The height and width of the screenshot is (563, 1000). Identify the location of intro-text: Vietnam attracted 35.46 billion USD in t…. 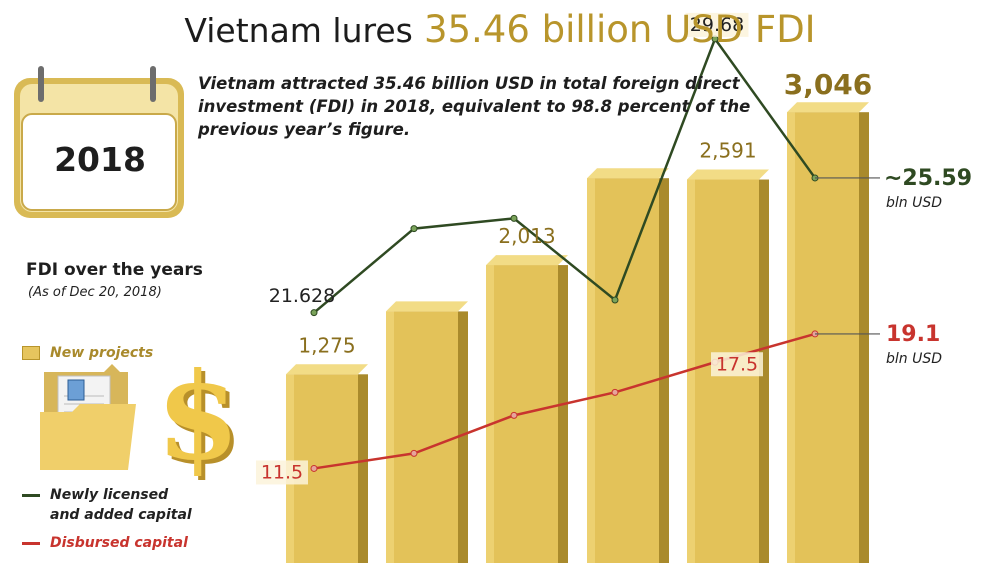
(474, 106).